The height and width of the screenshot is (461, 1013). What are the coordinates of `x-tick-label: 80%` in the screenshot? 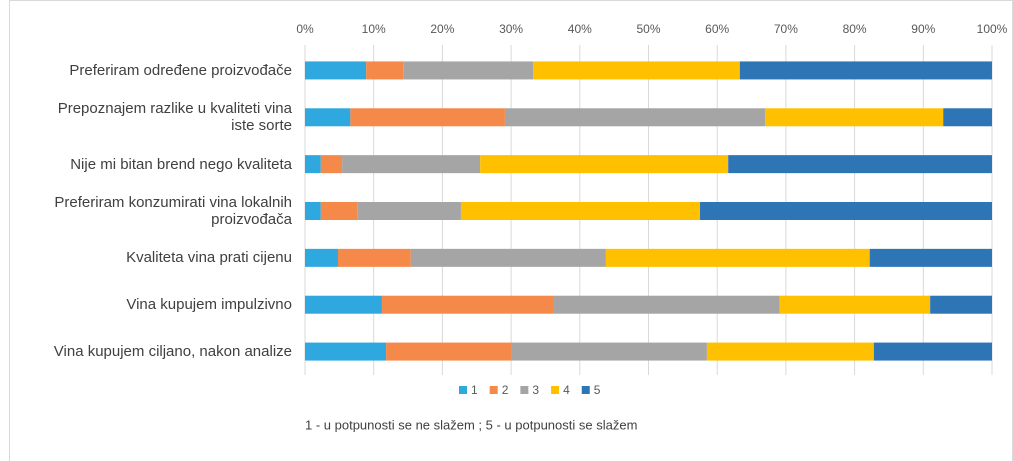 It's located at (855, 29).